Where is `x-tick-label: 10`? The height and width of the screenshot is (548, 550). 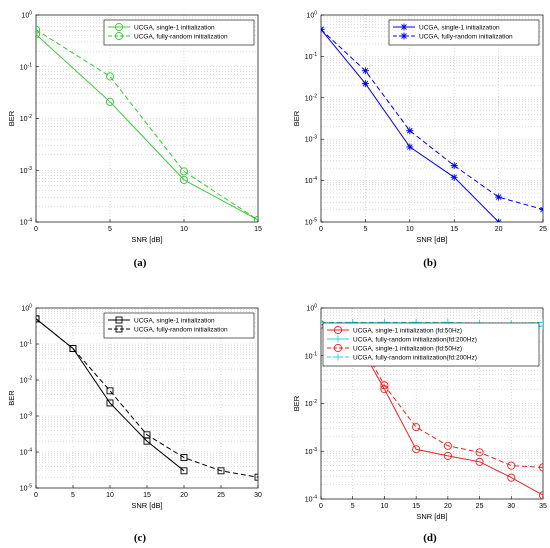
x-tick-label: 10 is located at coordinates (410, 229).